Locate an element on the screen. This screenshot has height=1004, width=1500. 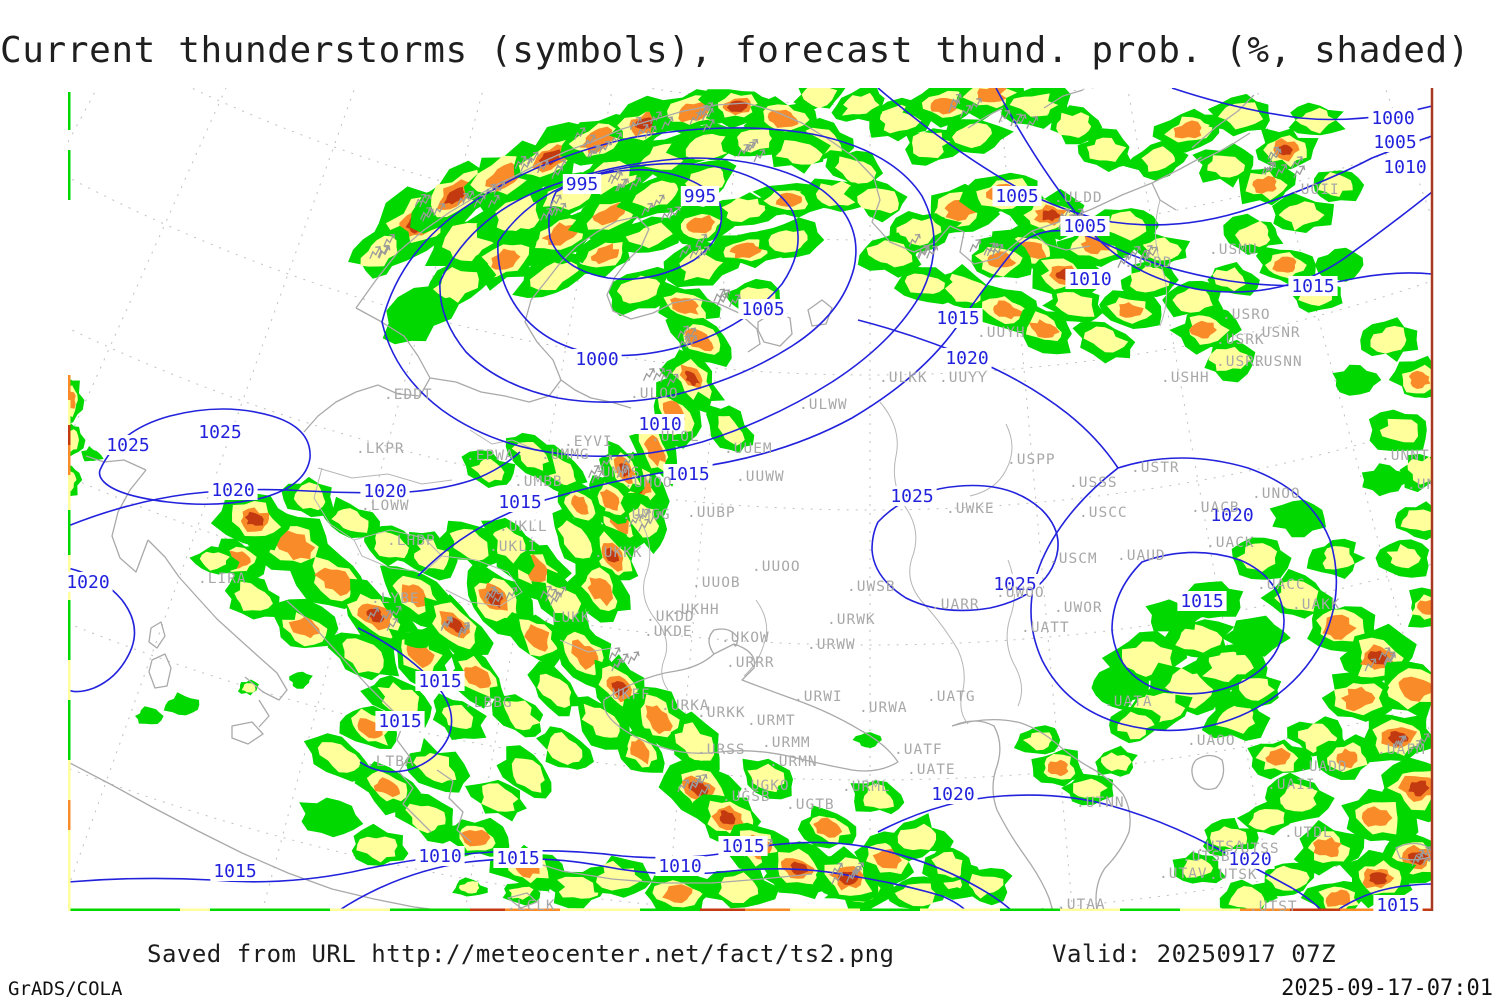
station-label: .UATA is located at coordinates (1128, 702).